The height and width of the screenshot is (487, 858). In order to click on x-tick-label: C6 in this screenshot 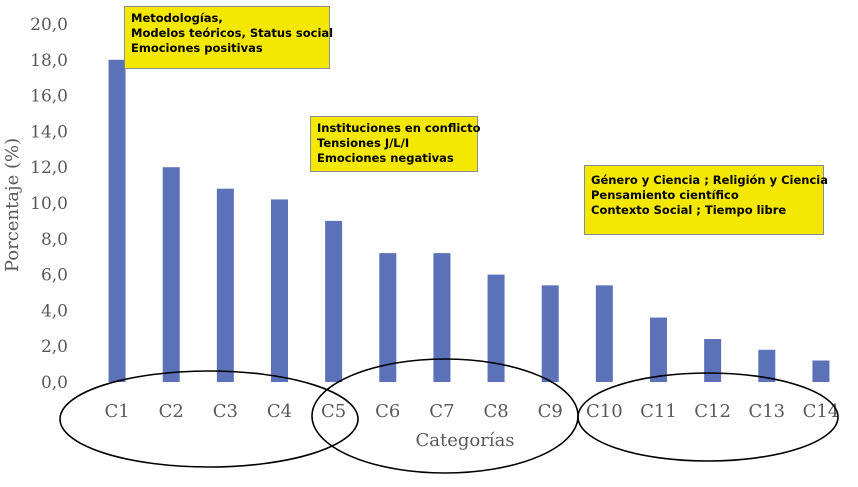, I will do `click(387, 411)`.